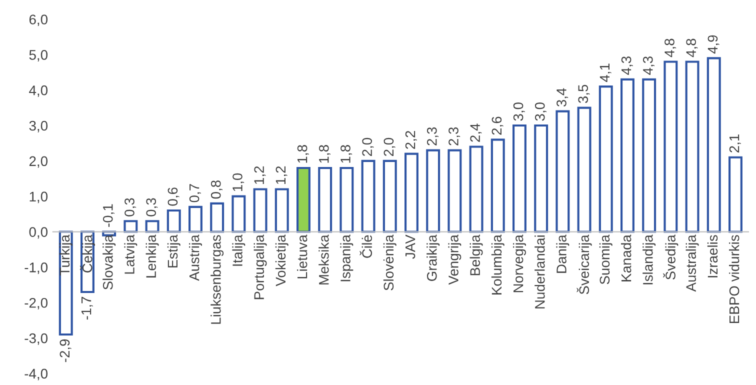  What do you see at coordinates (498, 125) in the screenshot?
I see `data-label: 2,6` at bounding box center [498, 125].